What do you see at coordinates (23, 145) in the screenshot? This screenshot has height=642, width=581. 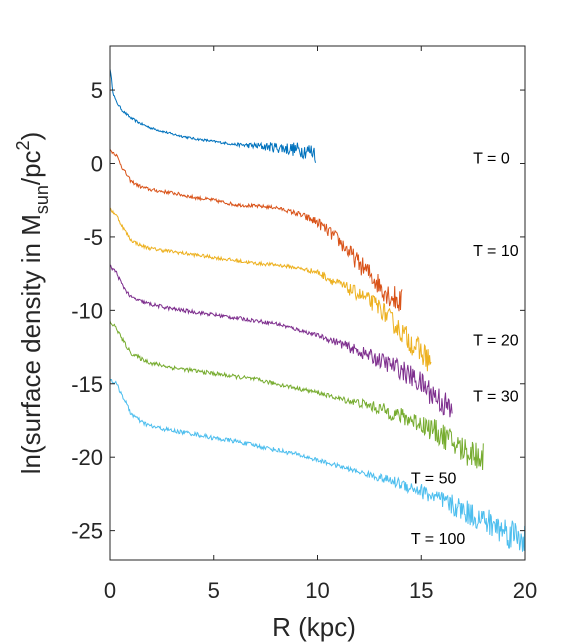 I see `y-axis-title-sup: 2` at bounding box center [23, 145].